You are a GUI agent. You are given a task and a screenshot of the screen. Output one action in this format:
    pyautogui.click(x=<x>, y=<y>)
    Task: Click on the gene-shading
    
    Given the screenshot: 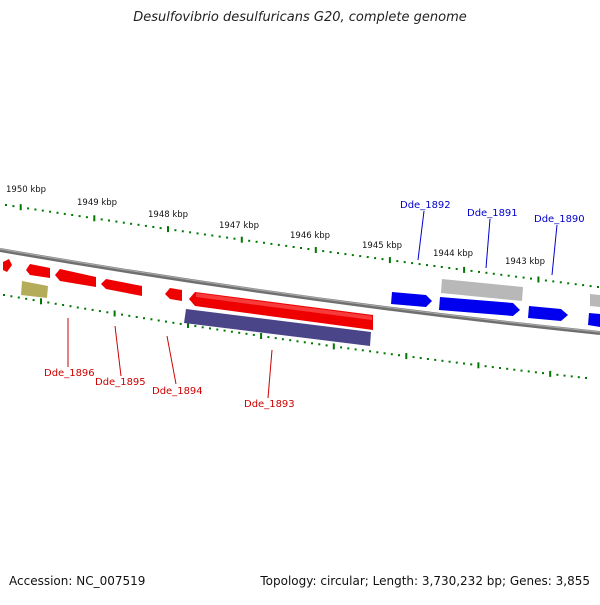 What is the action you would take?
    pyautogui.click(x=284, y=306)
    